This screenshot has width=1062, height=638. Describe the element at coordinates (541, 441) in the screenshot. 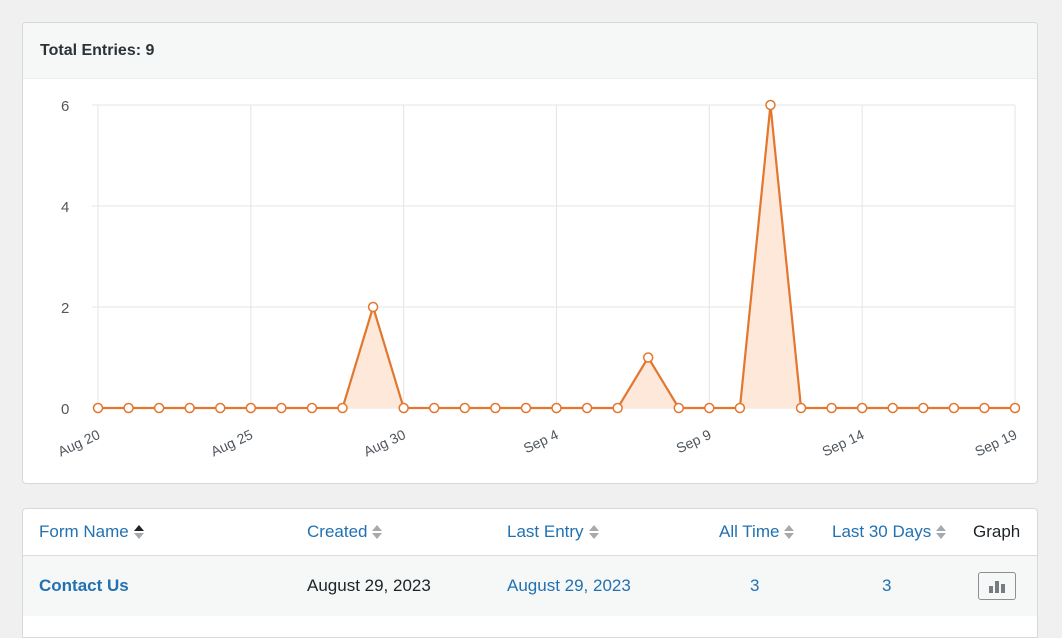

I see `x-tick-label: Sep 4` at that location.